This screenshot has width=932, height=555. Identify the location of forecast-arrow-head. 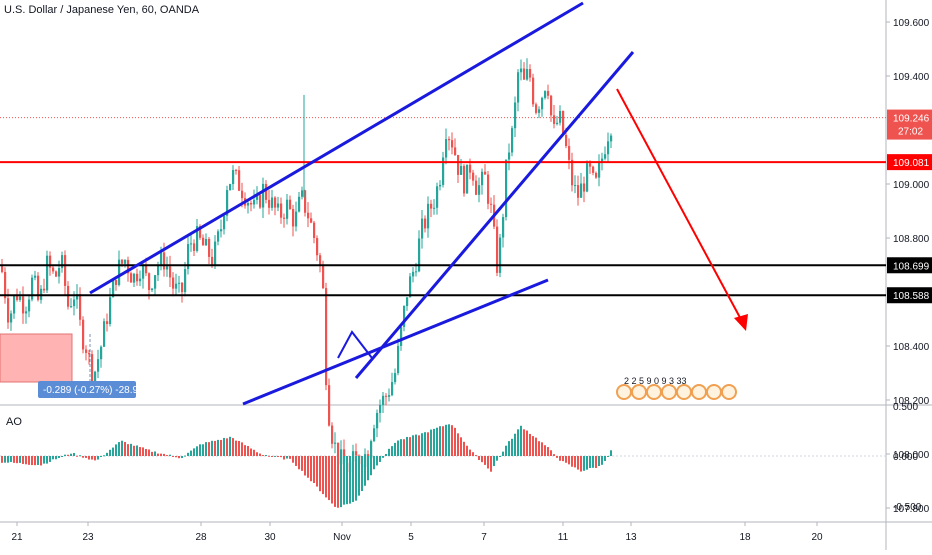
(741, 322).